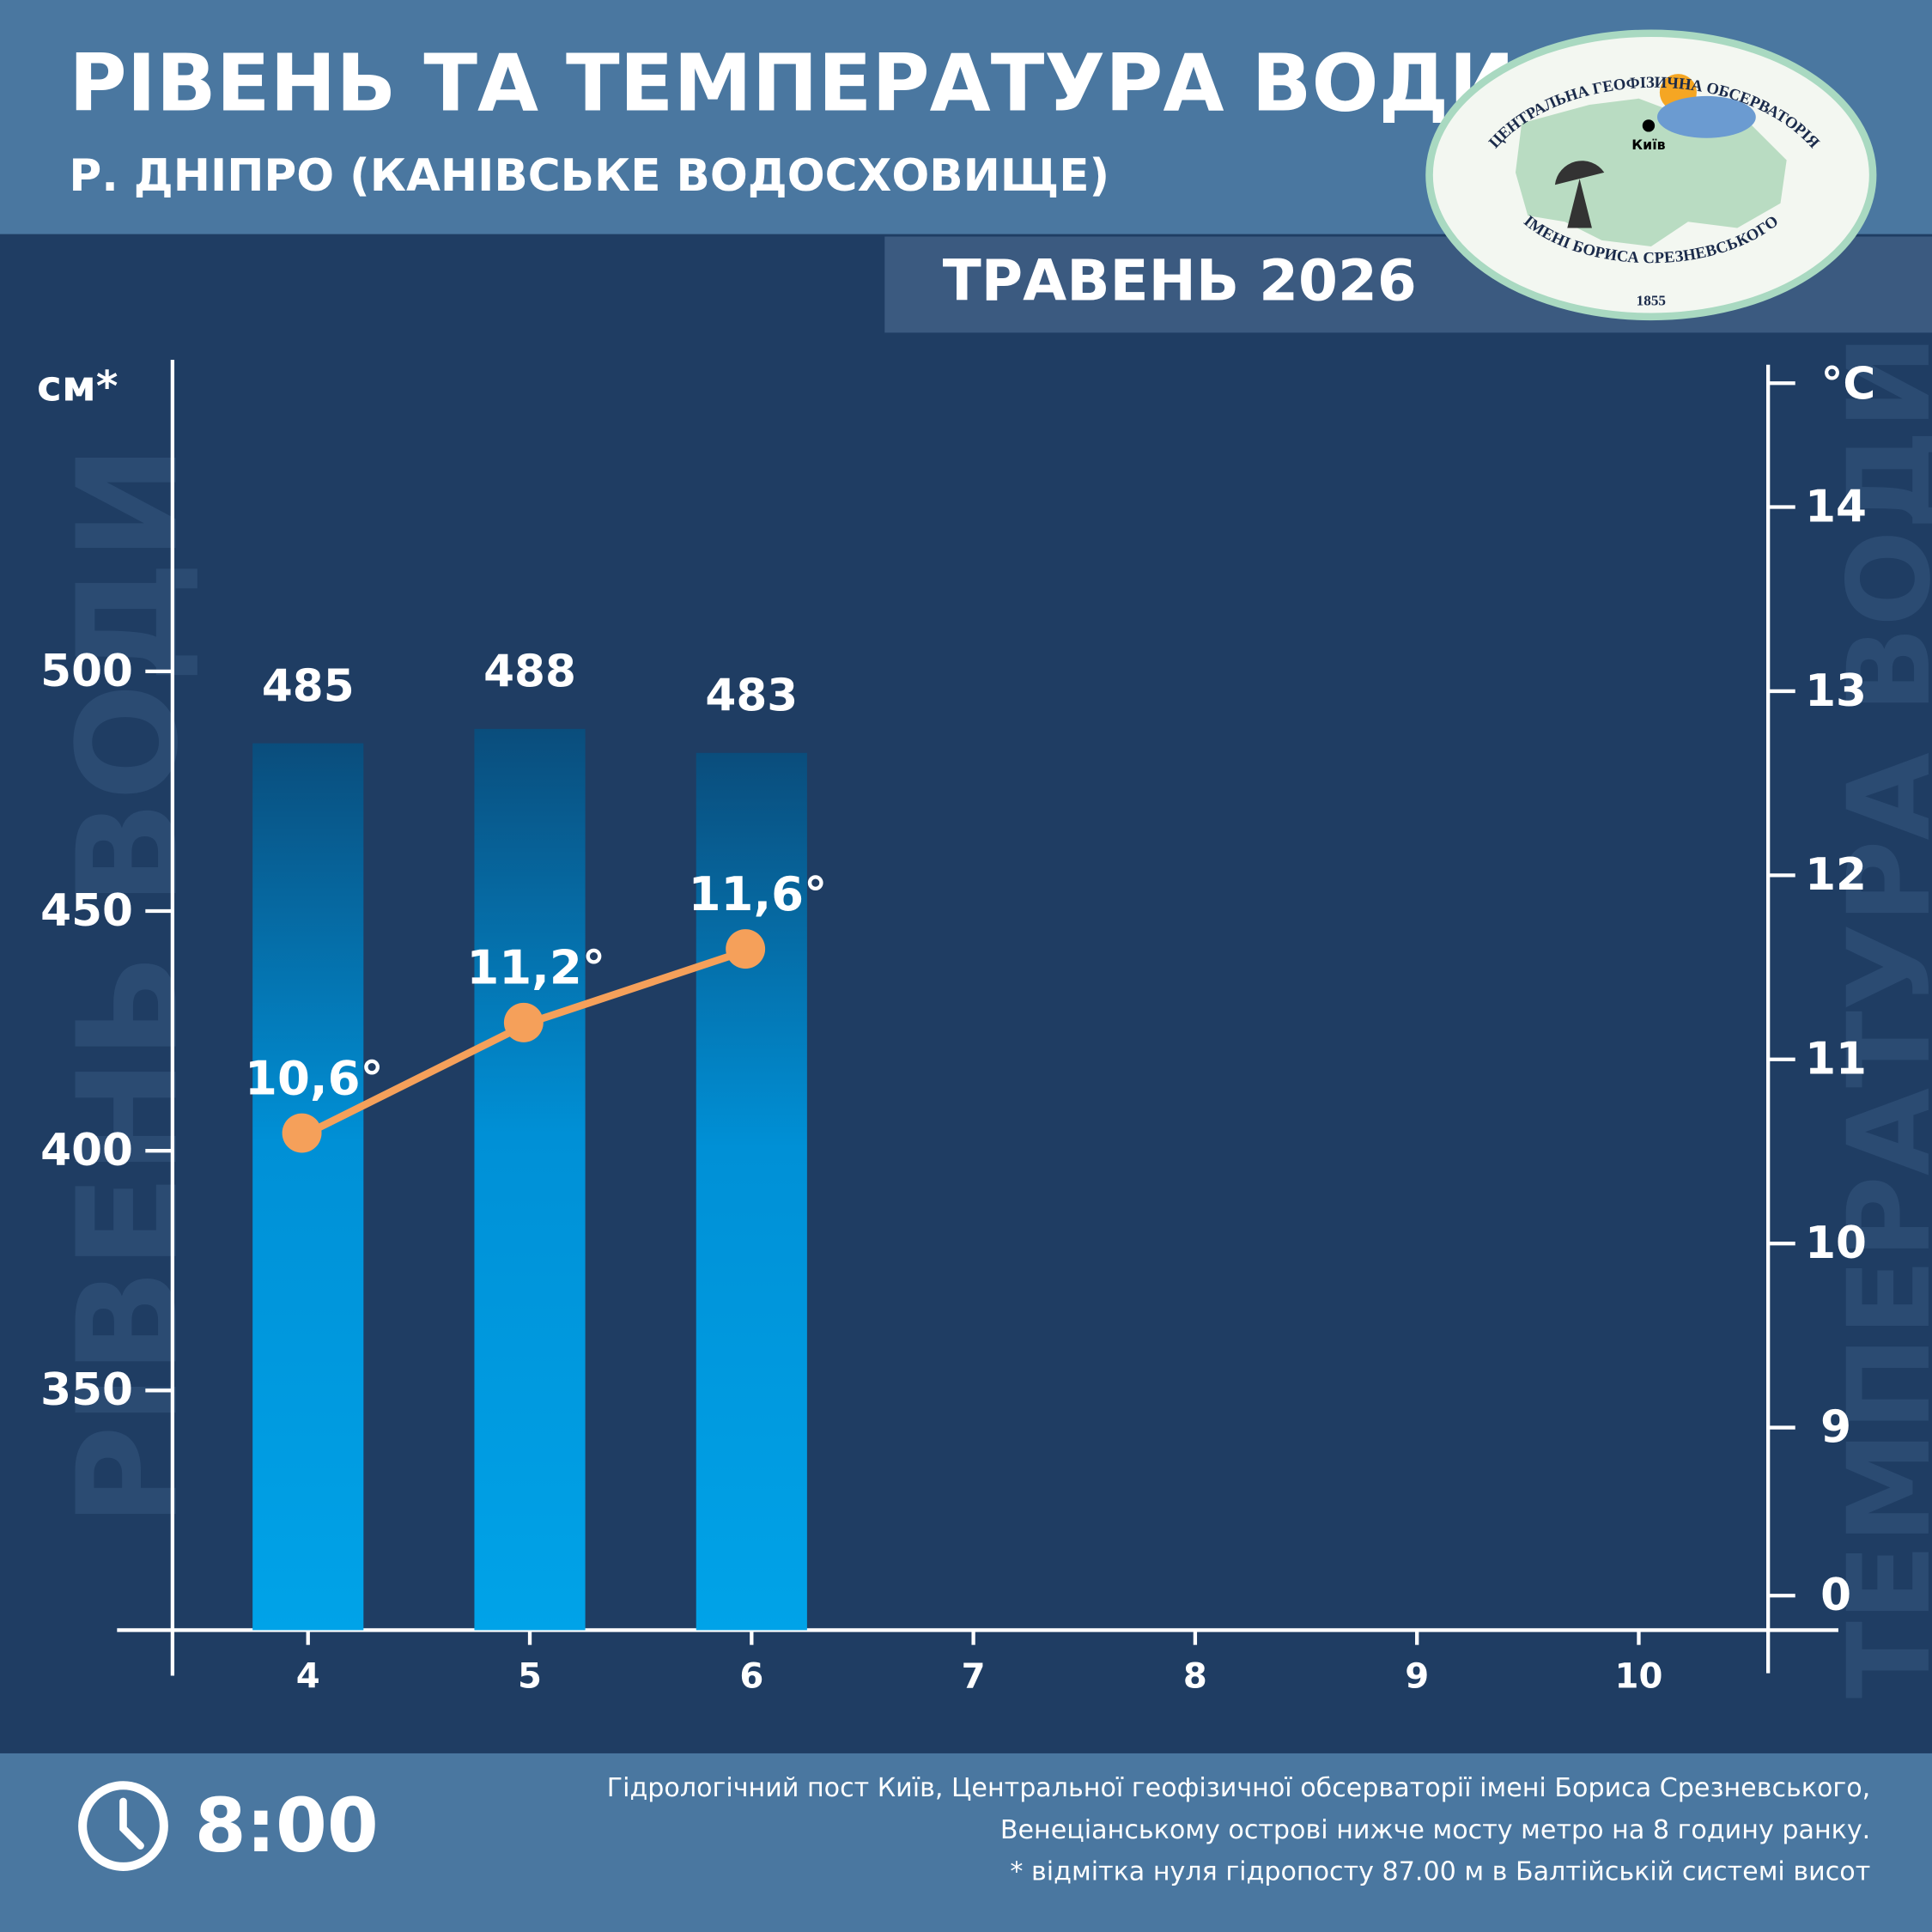 This screenshot has width=1932, height=1932. What do you see at coordinates (535, 968) in the screenshot?
I see `temperature-label: 11,2°` at bounding box center [535, 968].